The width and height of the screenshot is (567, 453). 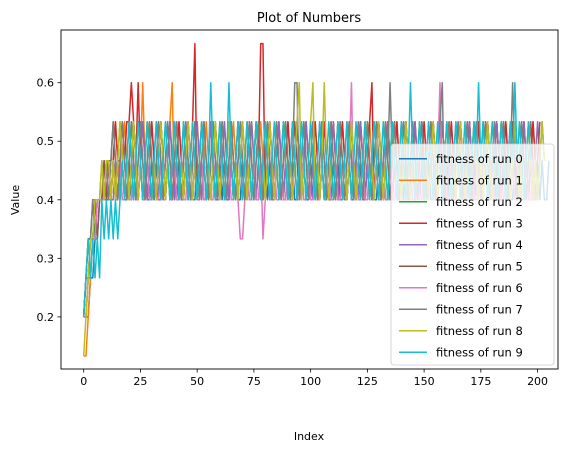 I want to click on legend-label-run-2: fitness of run 2, so click(x=479, y=202).